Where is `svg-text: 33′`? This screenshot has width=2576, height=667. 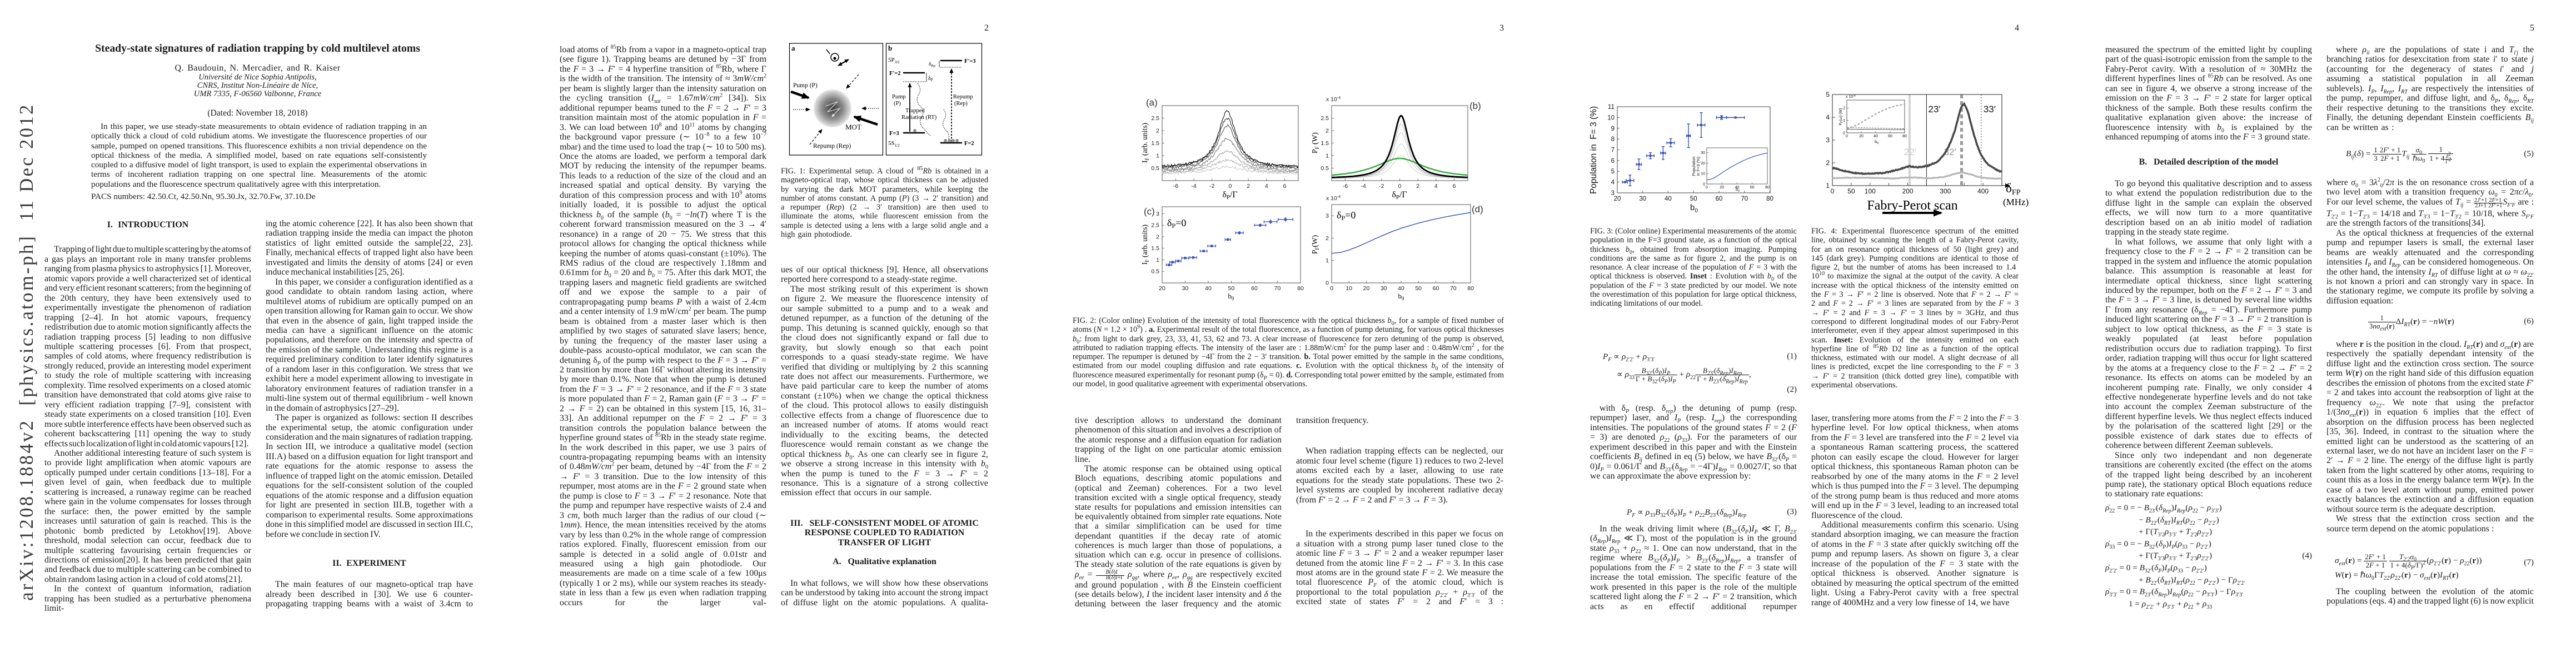
svg-text: 33′ is located at coordinates (1990, 109).